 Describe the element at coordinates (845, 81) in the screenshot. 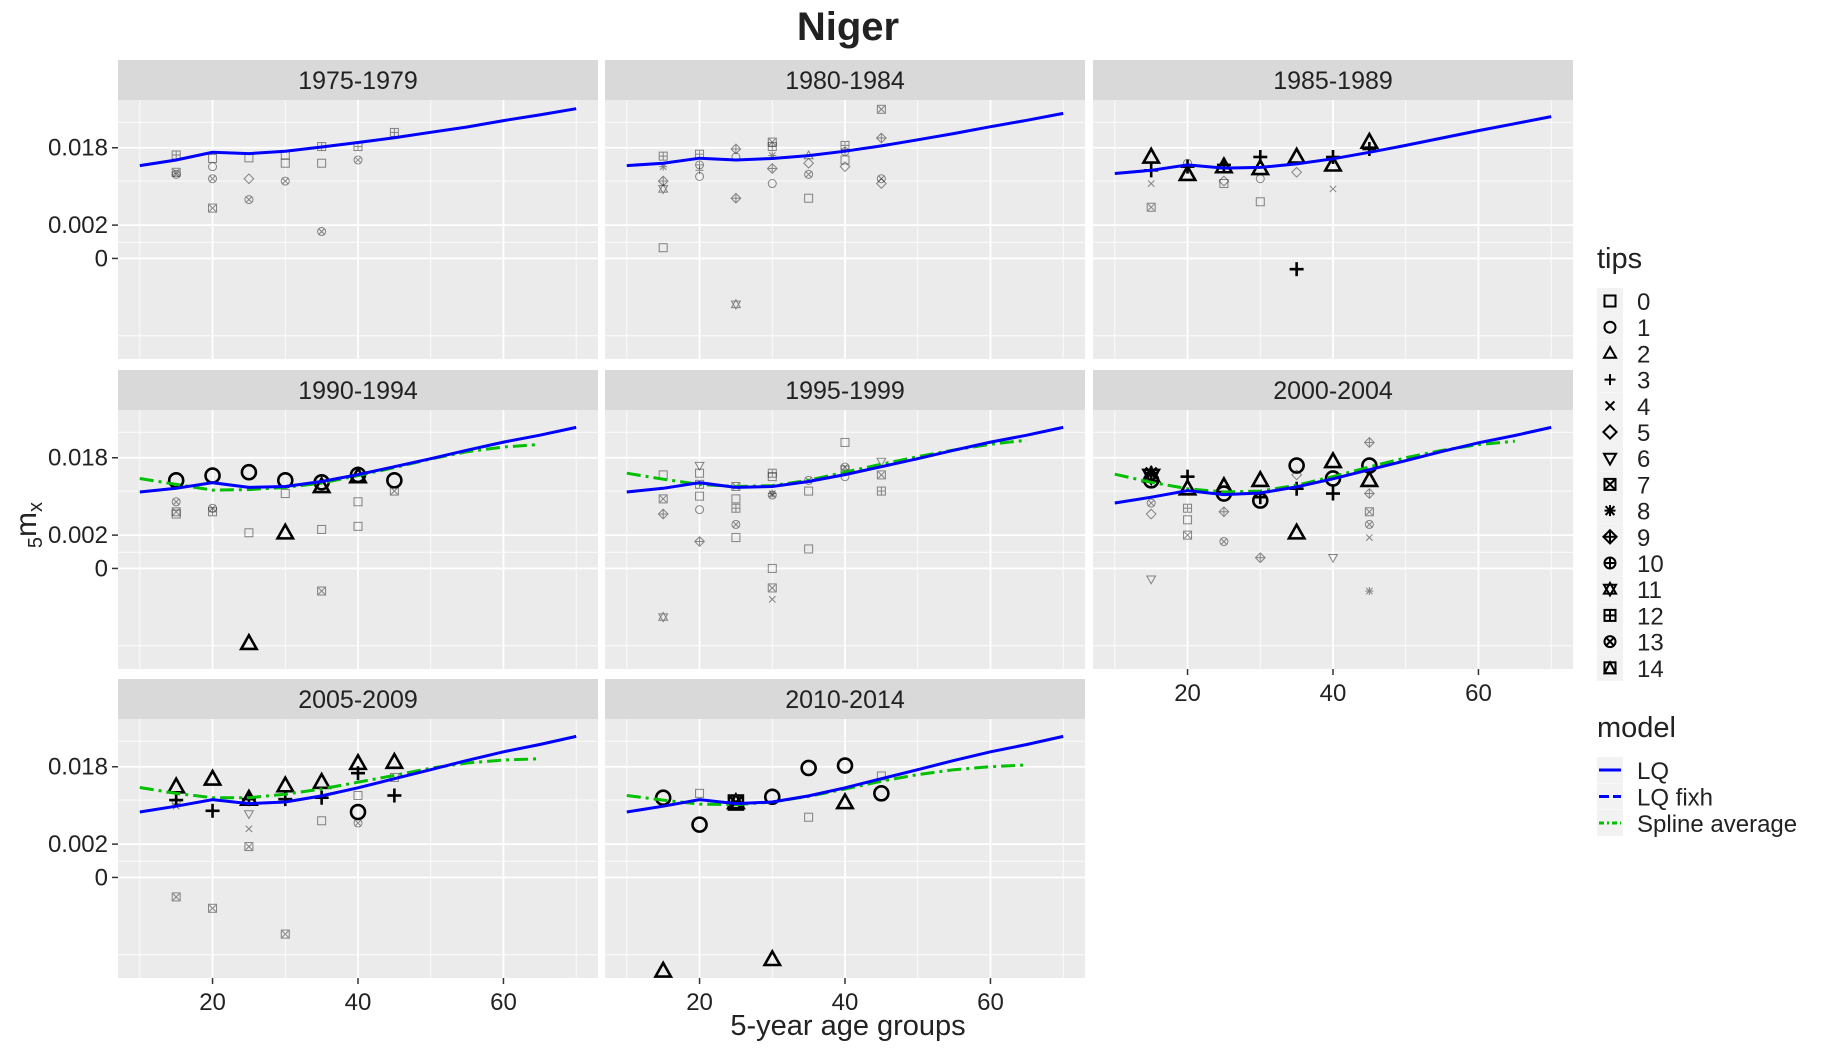

I see `facet-strip-label: 1980-1984` at that location.